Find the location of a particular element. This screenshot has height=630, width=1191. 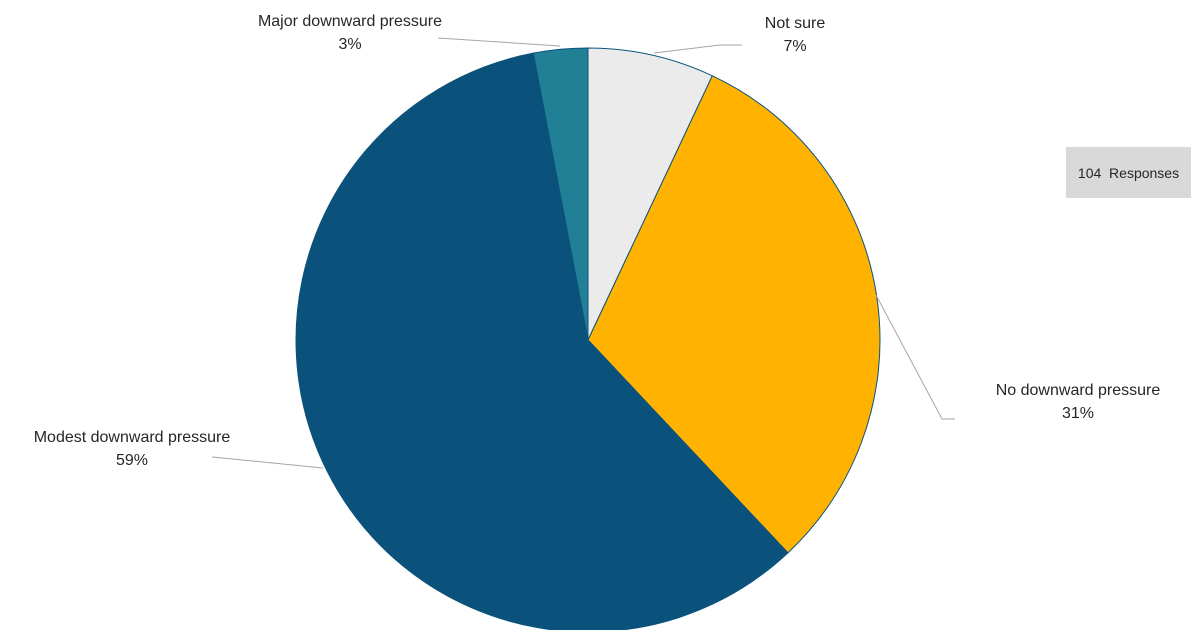

slice-label-no-downward-pressure: No downward pressure is located at coordinates (1078, 390).